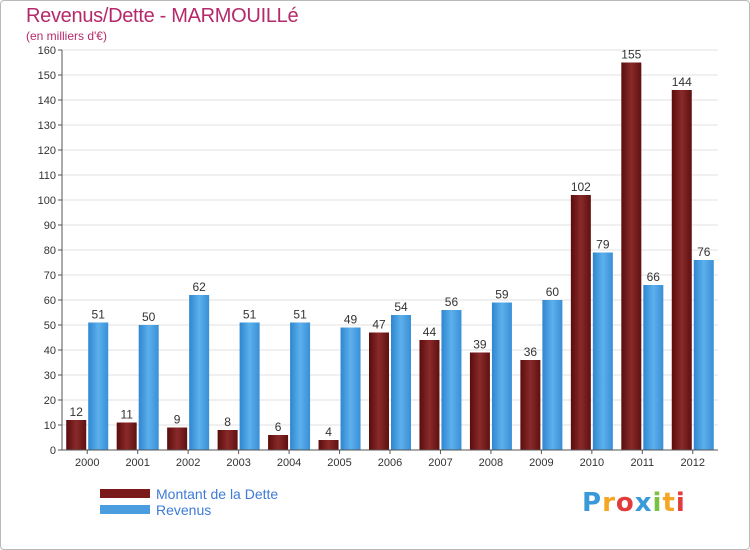 Image resolution: width=750 pixels, height=550 pixels. I want to click on y-tick-label: 0, so click(53, 451).